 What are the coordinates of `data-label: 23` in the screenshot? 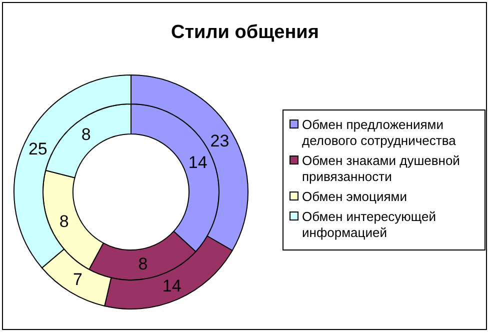 It's located at (220, 140).